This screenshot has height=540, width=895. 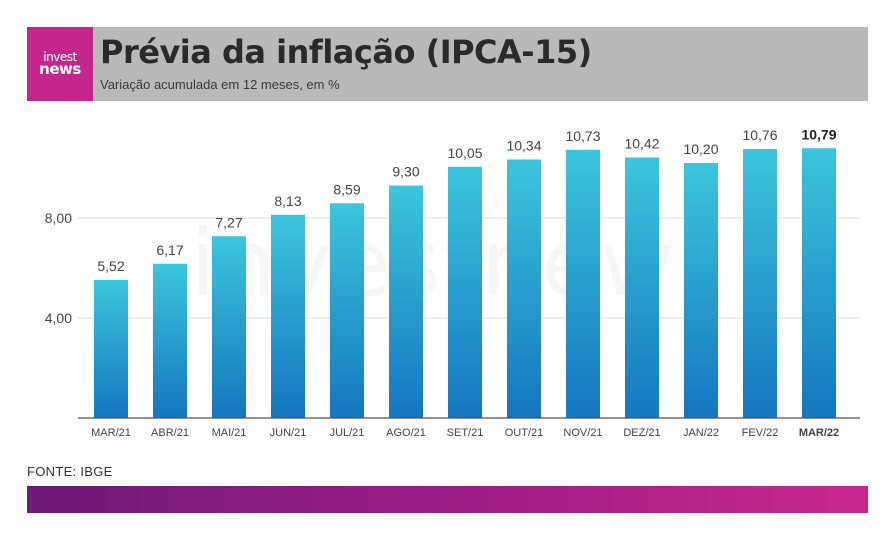 What do you see at coordinates (406, 433) in the screenshot?
I see `x-tick-label: AGO/21` at bounding box center [406, 433].